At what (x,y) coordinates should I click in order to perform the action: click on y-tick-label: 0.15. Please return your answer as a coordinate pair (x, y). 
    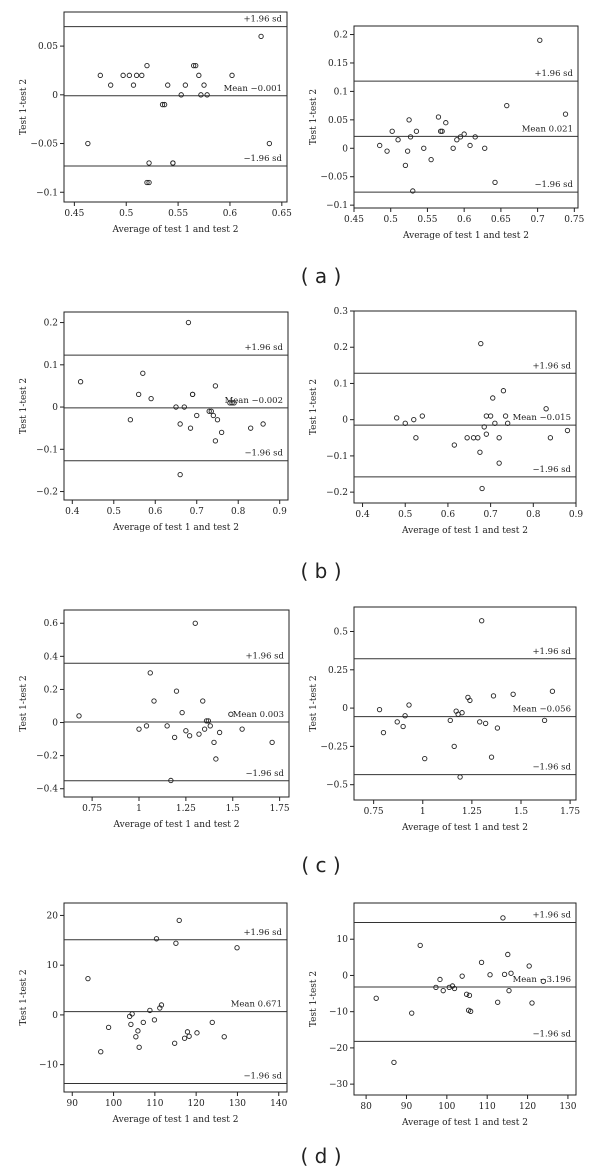
    Looking at the image, I should click on (338, 64).